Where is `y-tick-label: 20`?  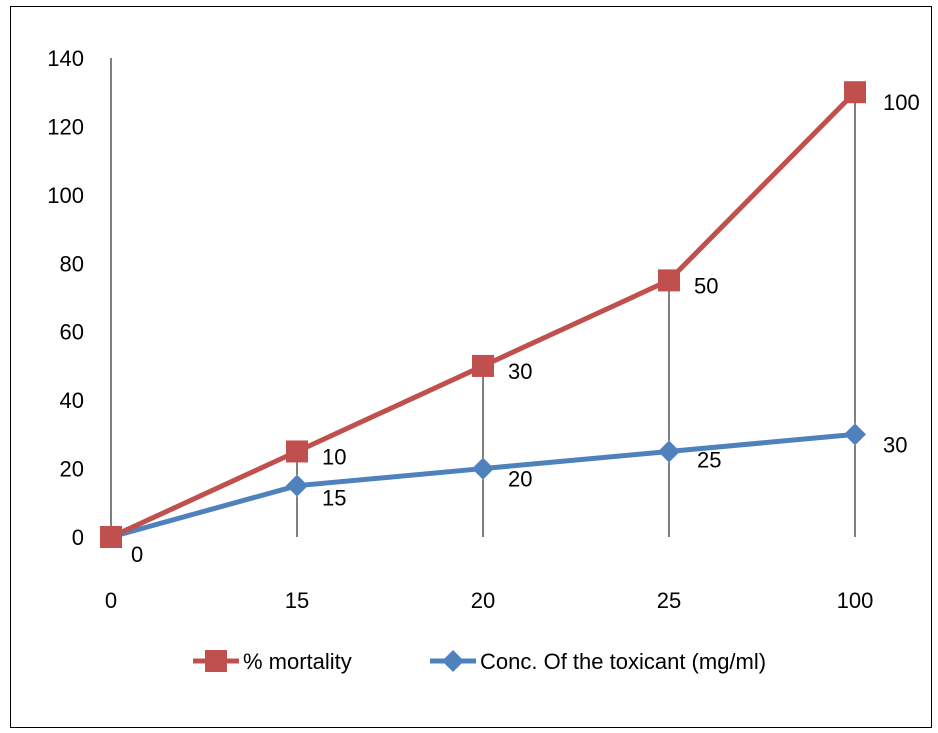
y-tick-label: 20 is located at coordinates (72, 469).